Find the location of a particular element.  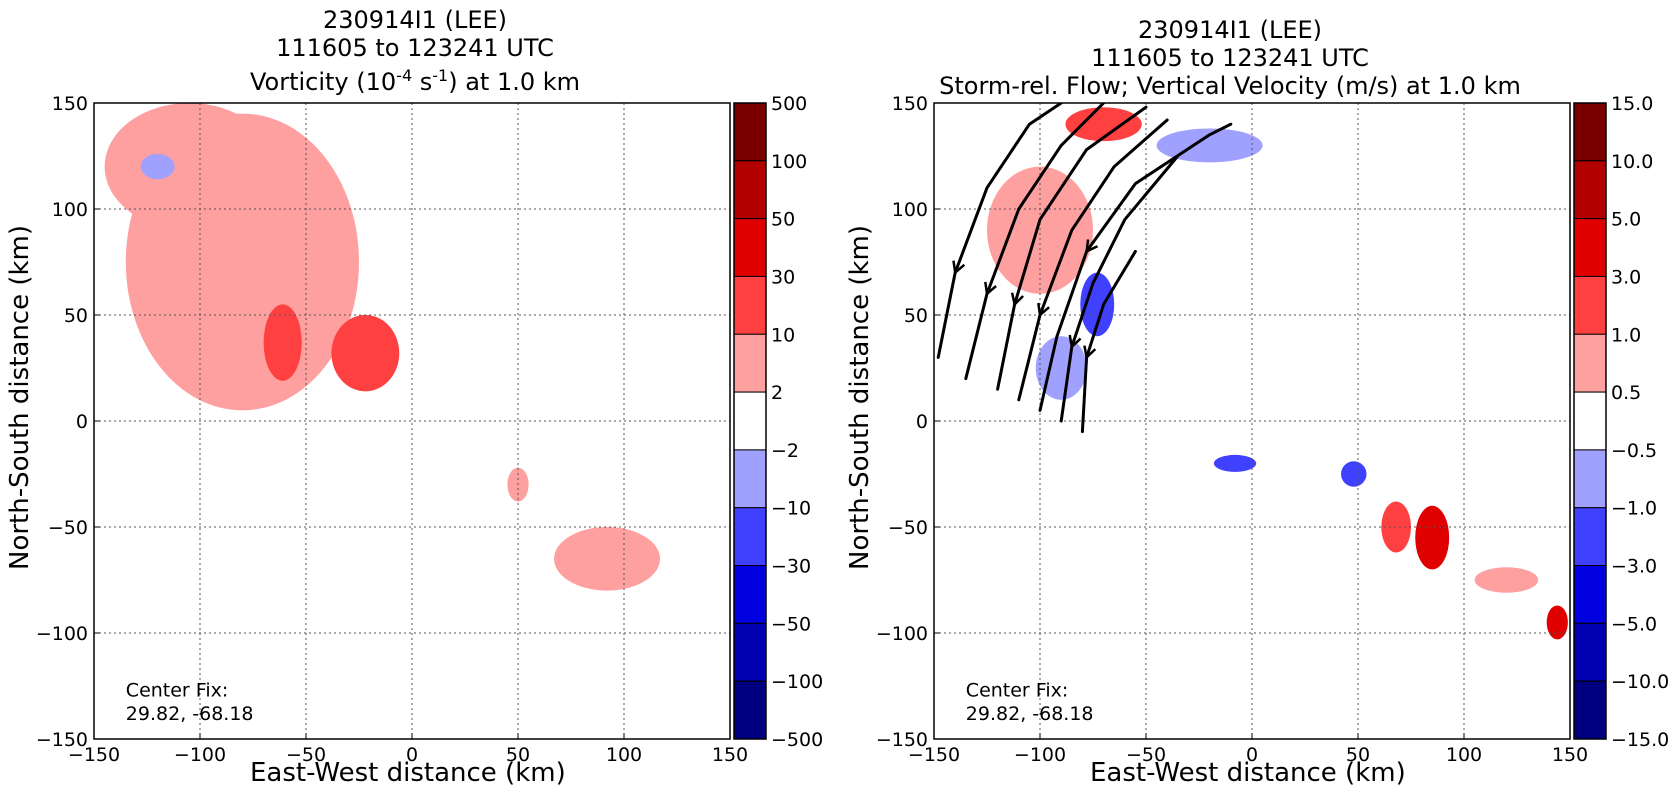

right-title-line2: 111605 to 123241 UTC is located at coordinates (1230, 58).